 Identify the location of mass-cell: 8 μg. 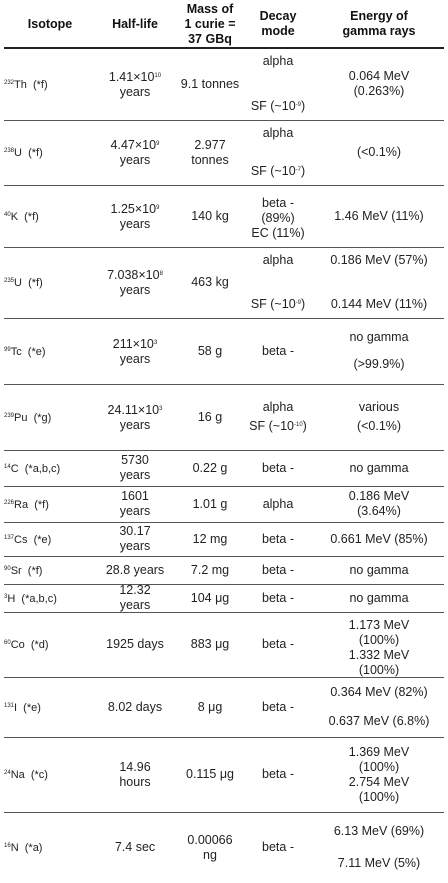
(210, 707).